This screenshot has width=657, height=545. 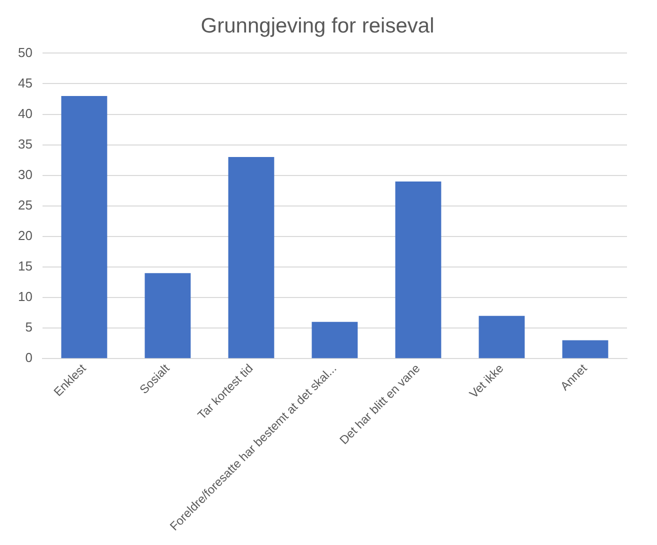 I want to click on y-tick-label: 50, so click(x=25, y=52).